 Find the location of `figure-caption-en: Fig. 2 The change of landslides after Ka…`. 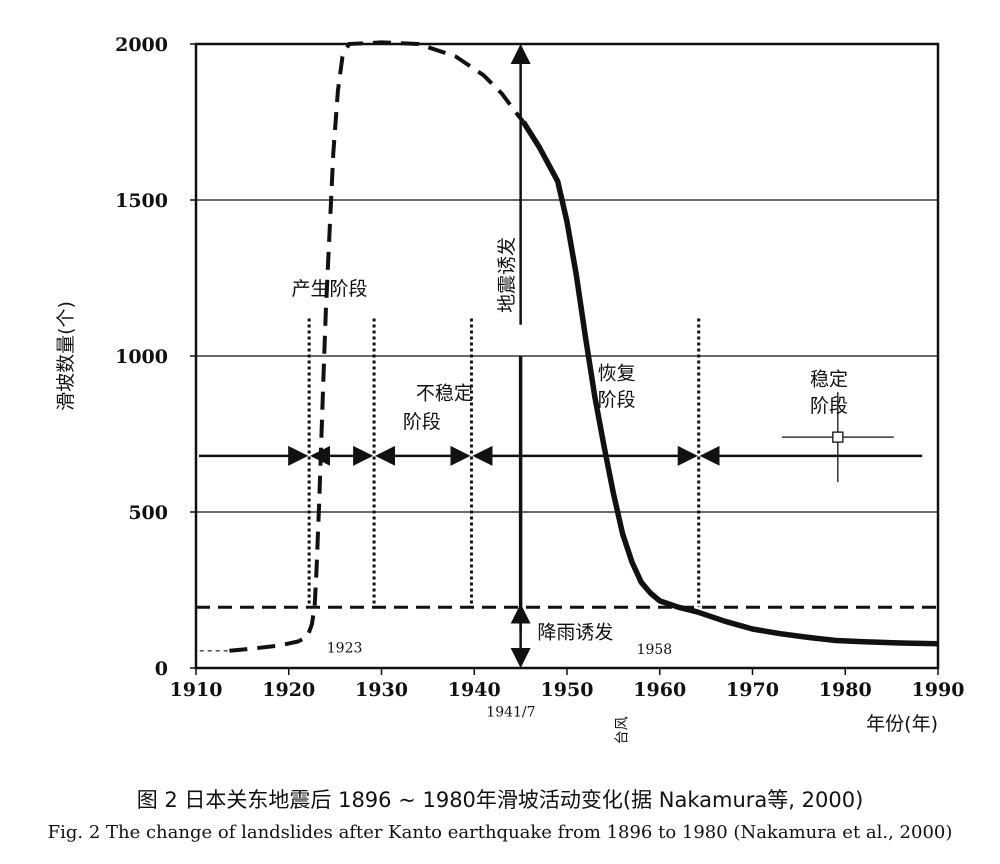

figure-caption-en: Fig. 2 The change of landslides after Ka… is located at coordinates (500, 832).